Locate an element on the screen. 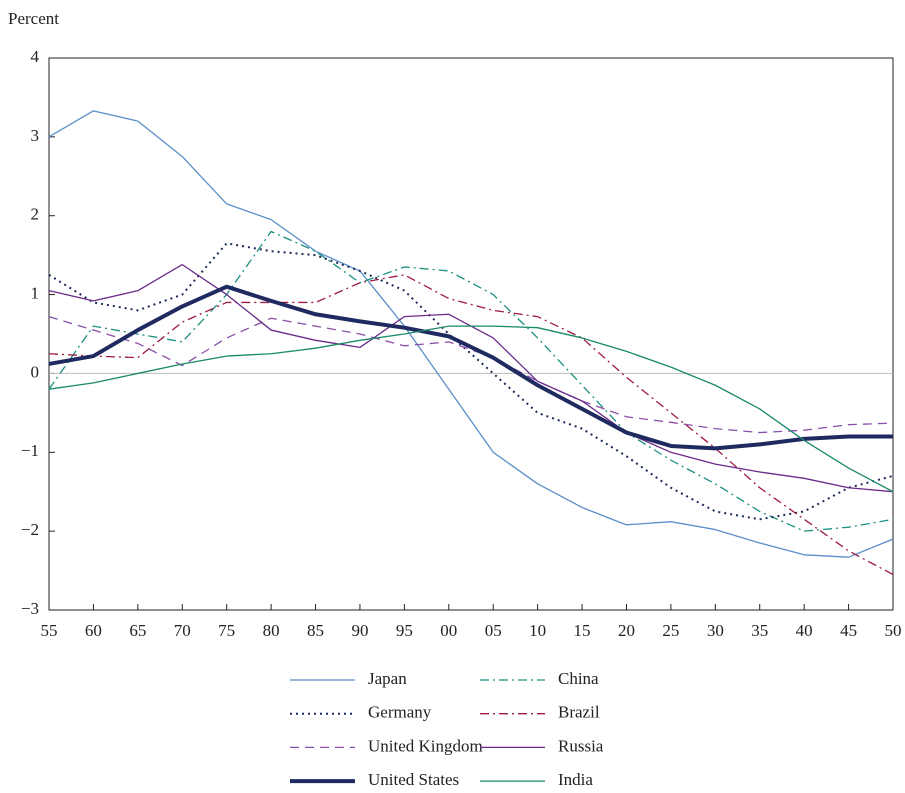 Image resolution: width=905 pixels, height=793 pixels. x-tick-label: 30 is located at coordinates (715, 630).